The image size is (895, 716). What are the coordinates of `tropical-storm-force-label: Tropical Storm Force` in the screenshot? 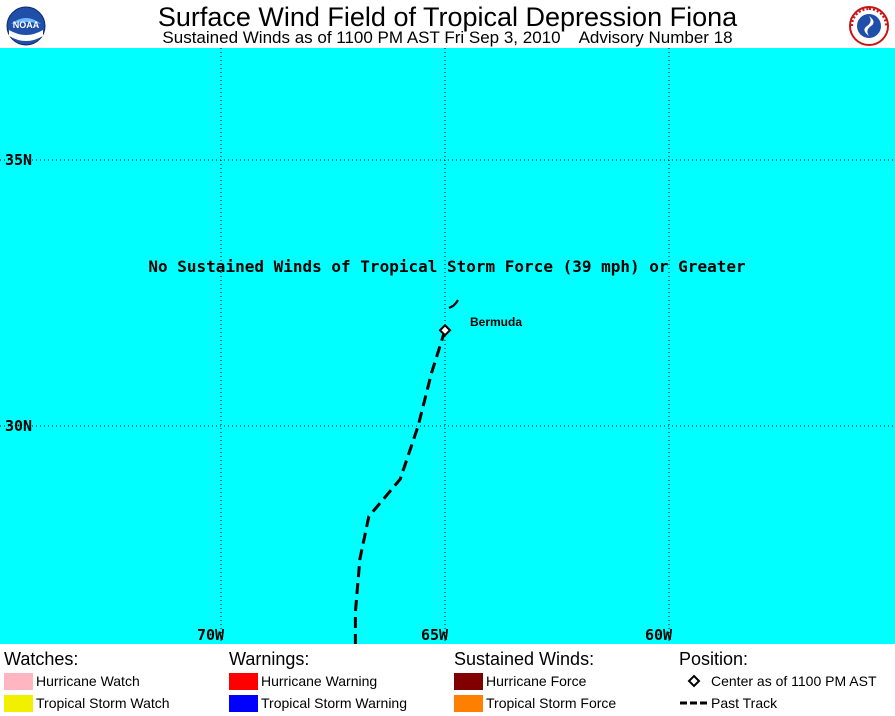 It's located at (551, 703).